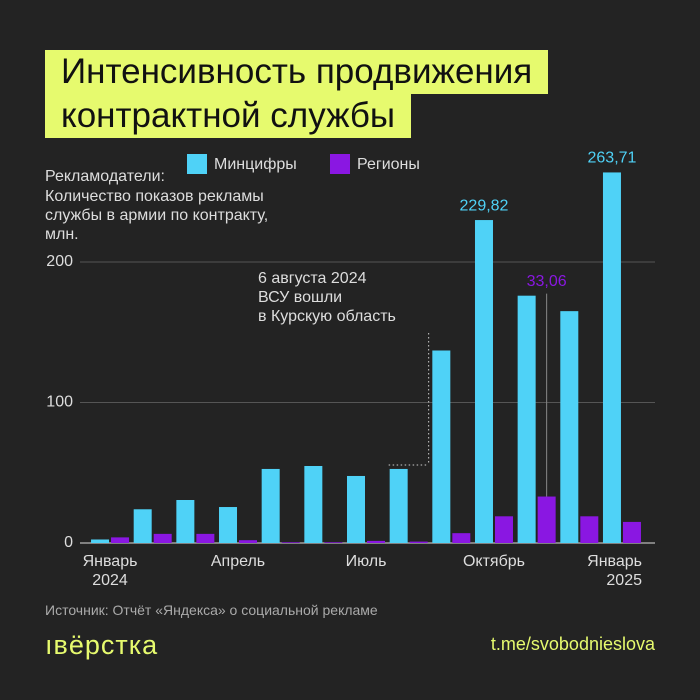 This screenshot has height=700, width=700. Describe the element at coordinates (612, 158) in the screenshot. I see `value-label: 263,71` at that location.